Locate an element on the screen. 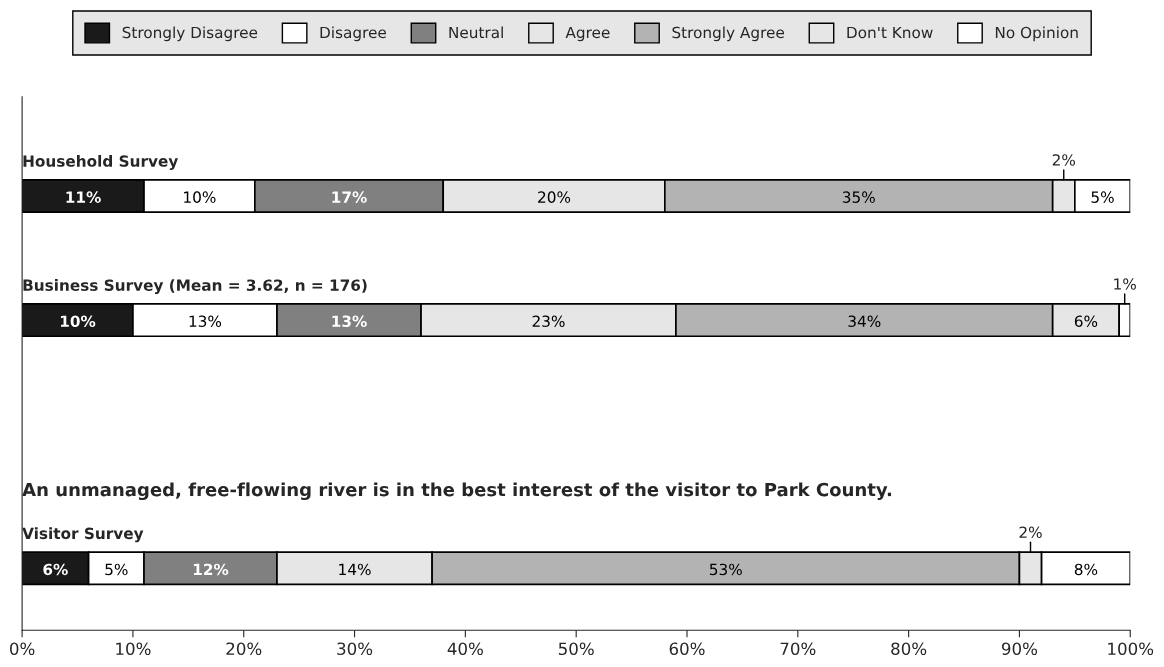 This screenshot has width=1164, height=667. data-label: 1% is located at coordinates (1125, 284).